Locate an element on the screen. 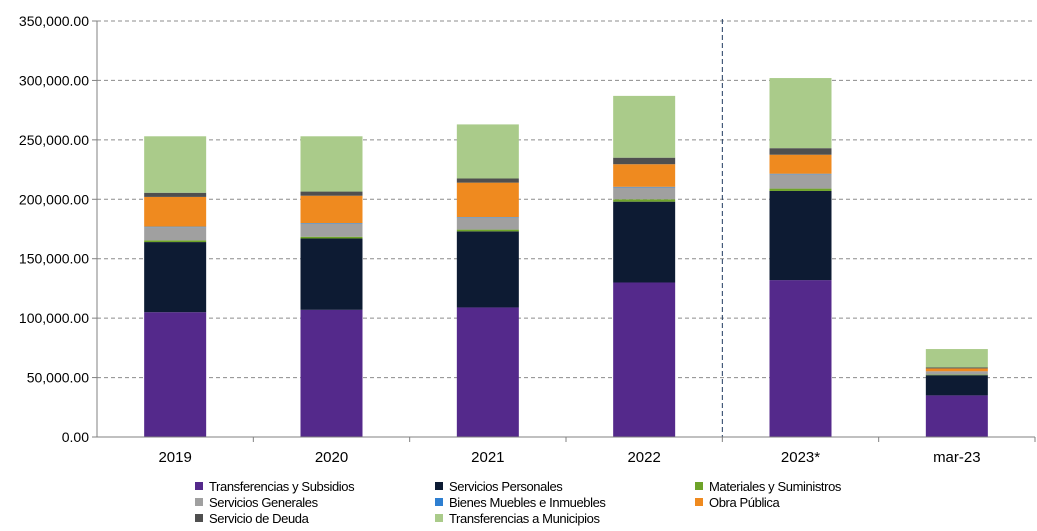 The height and width of the screenshot is (531, 1037). y-tick-label: 0.00 is located at coordinates (75, 437).